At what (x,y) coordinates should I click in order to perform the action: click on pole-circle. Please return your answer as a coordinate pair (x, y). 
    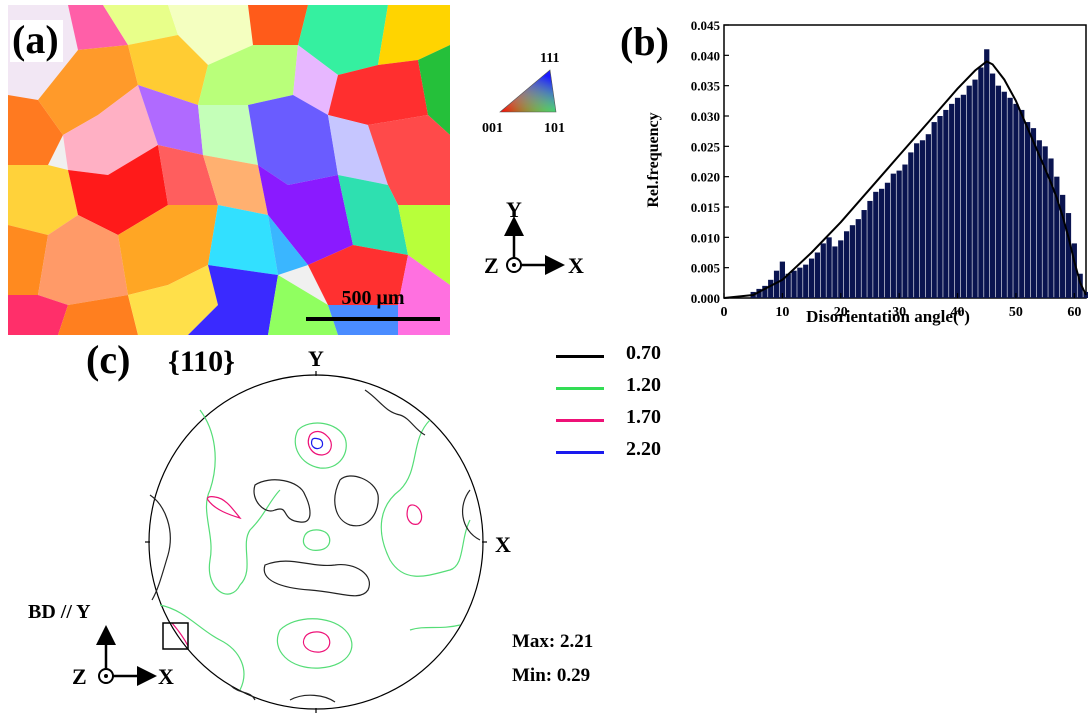
    Looking at the image, I should click on (316, 542).